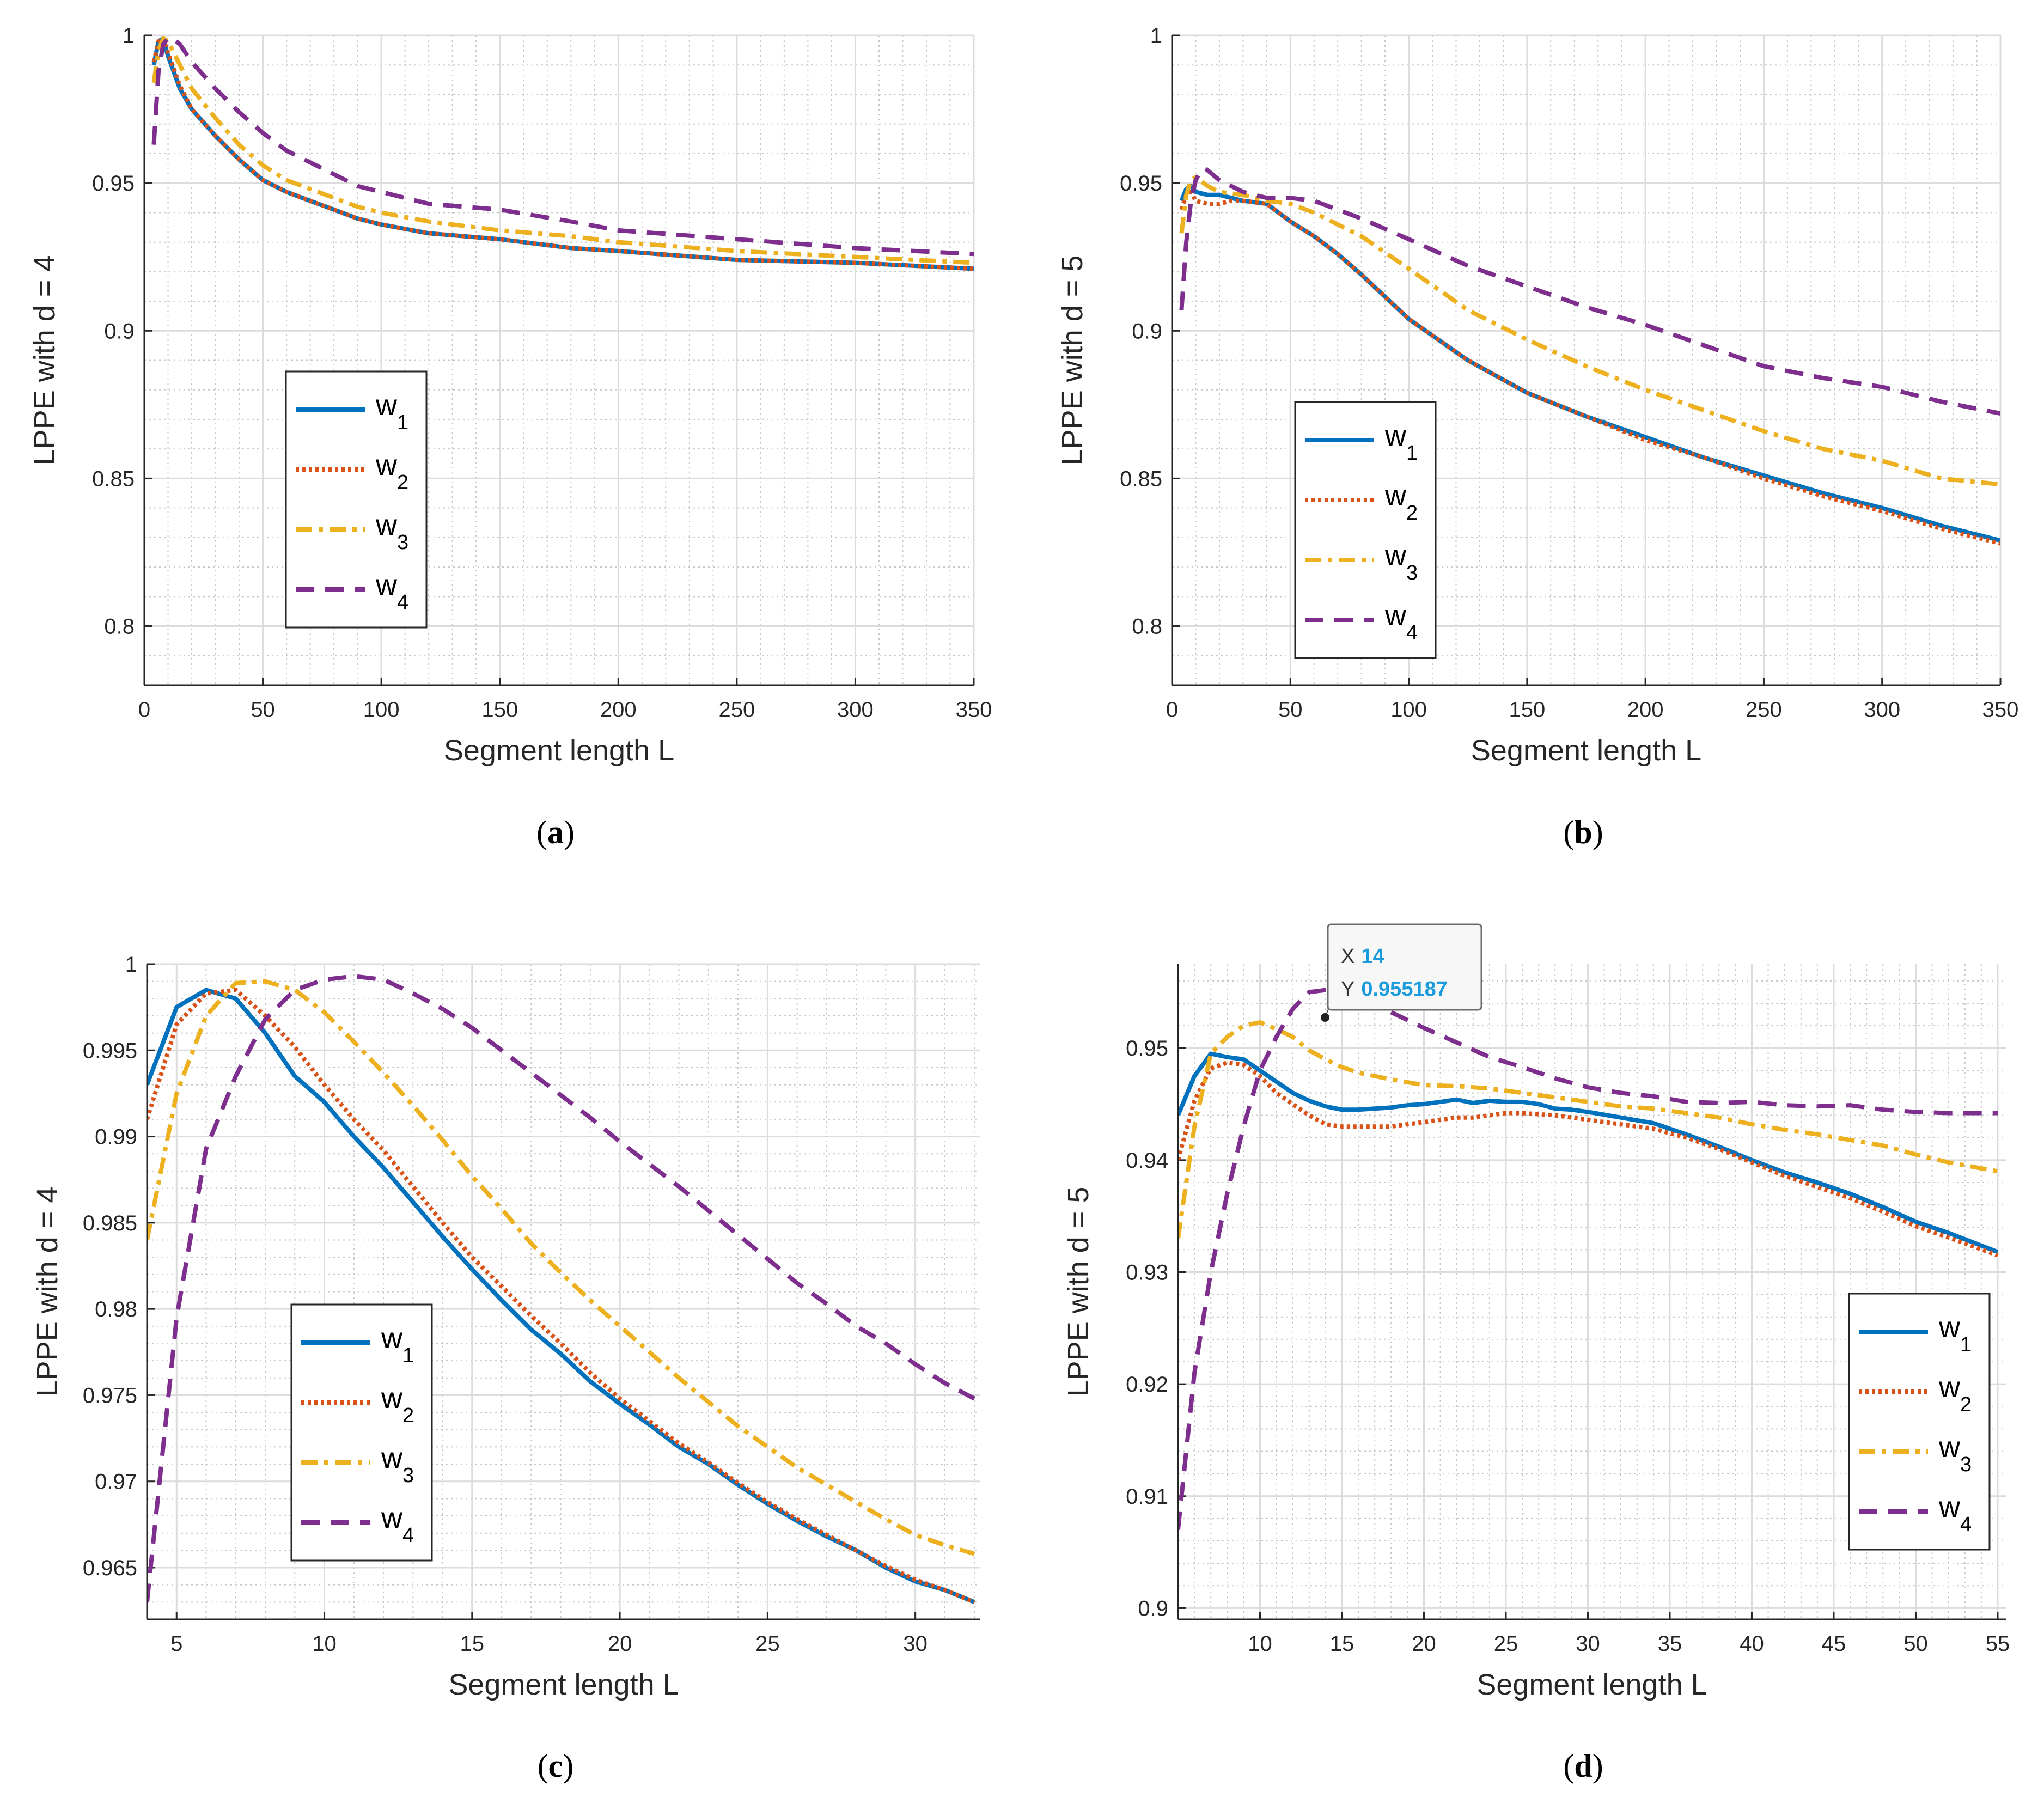 The image size is (2044, 1804). Describe the element at coordinates (1147, 1497) in the screenshot. I see `y-tick-label: 0.91` at that location.